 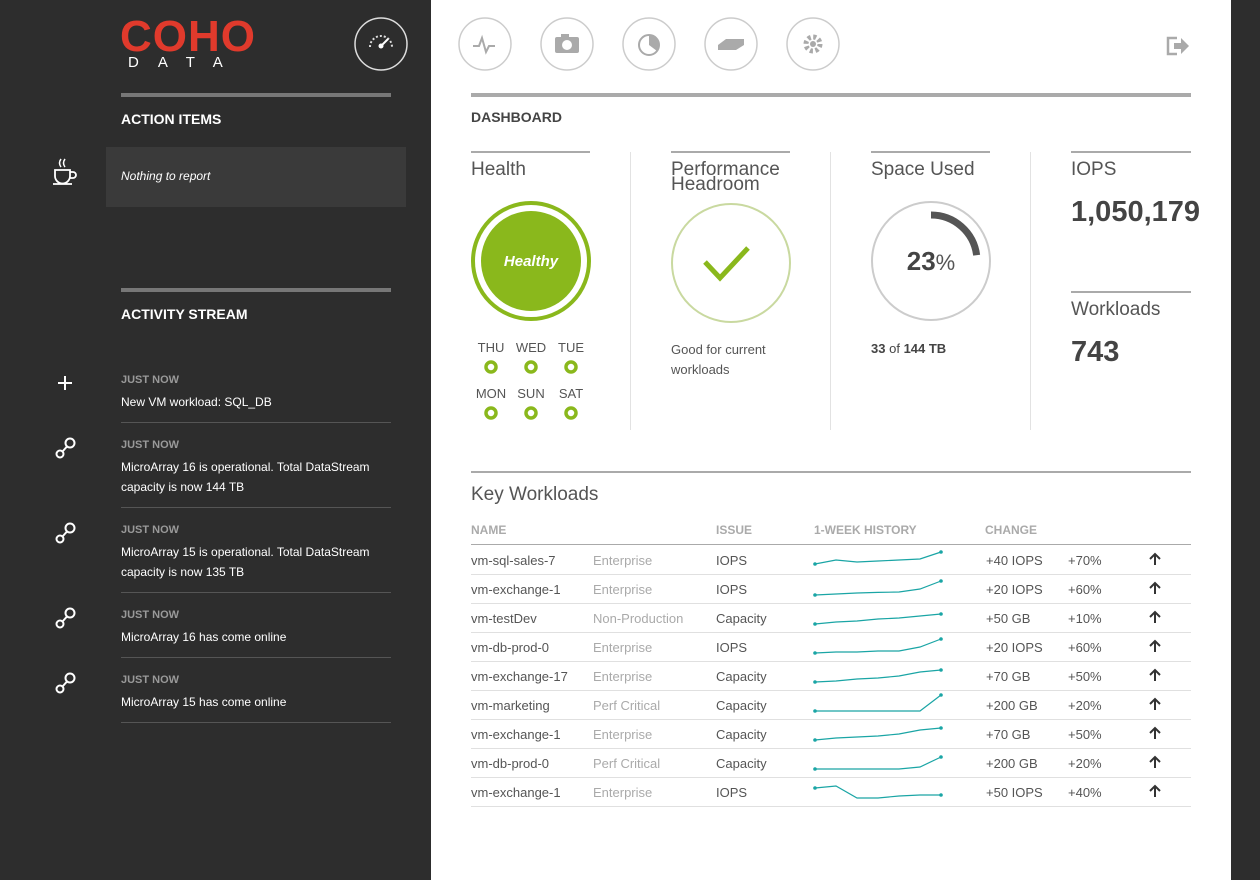 I want to click on workload-name: vm-db-prod-0, so click(x=510, y=763).